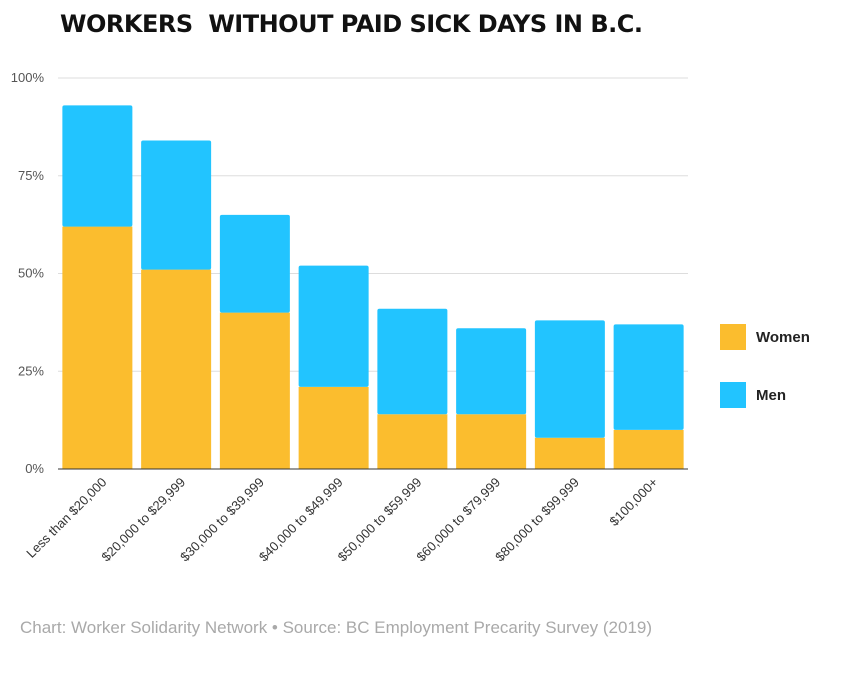 The height and width of the screenshot is (695, 857). What do you see at coordinates (28, 77) in the screenshot?
I see `y-tick-label: 100%` at bounding box center [28, 77].